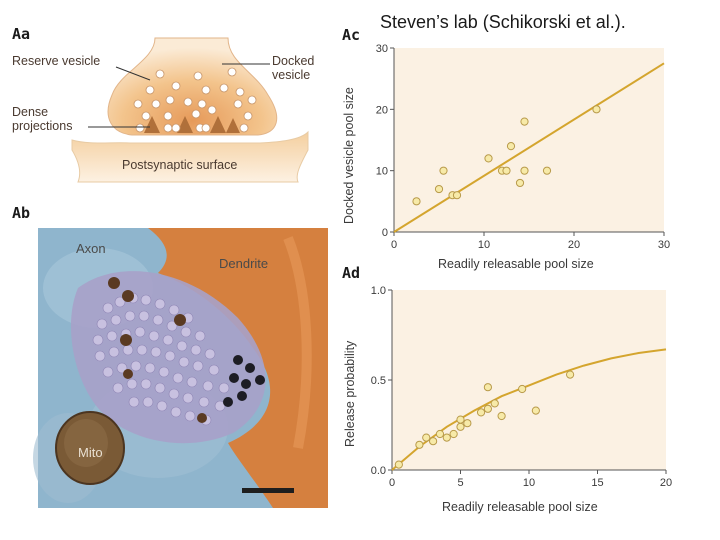 The image size is (720, 540). Describe the element at coordinates (385, 233) in the screenshot. I see `y-tick-label: 0` at that location.